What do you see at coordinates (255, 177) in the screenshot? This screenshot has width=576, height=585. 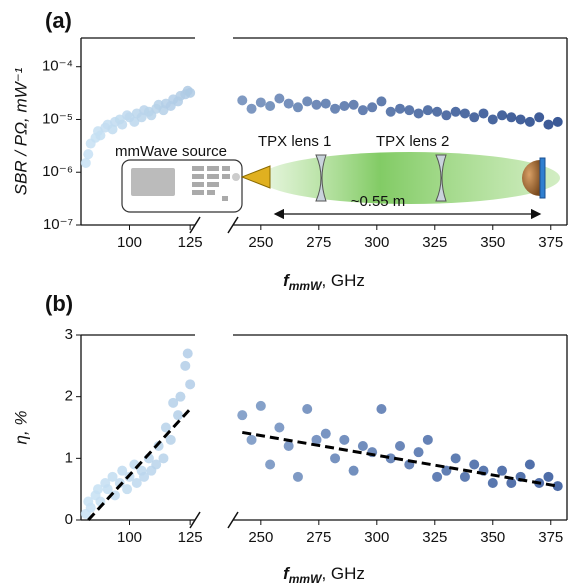 I see `horn` at bounding box center [255, 177].